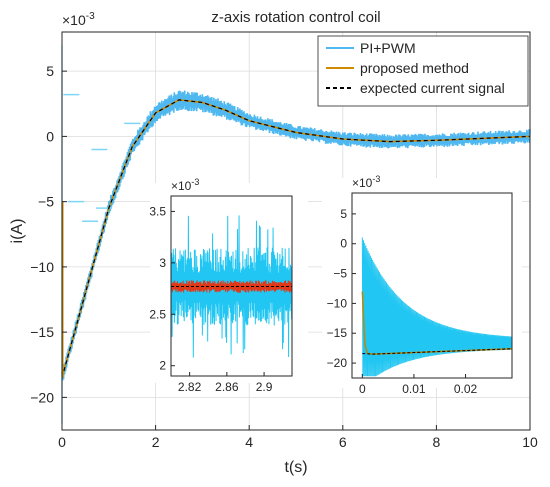 The width and height of the screenshot is (550, 487). Describe the element at coordinates (156, 442) in the screenshot. I see `x-tick-label: 2` at that location.